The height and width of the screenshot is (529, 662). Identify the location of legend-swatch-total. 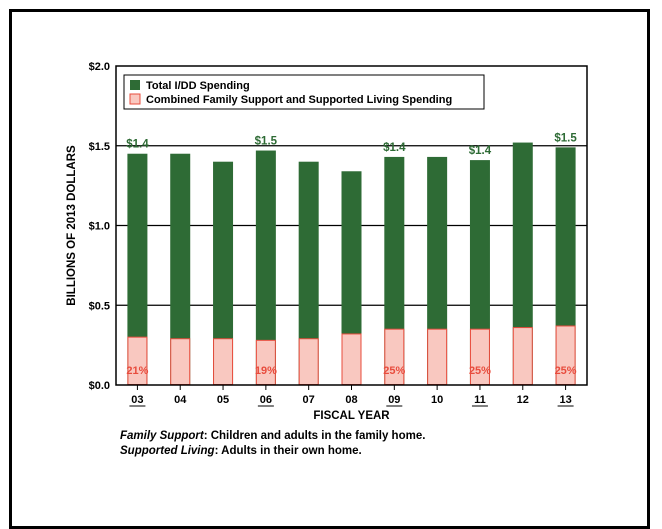
(135, 85).